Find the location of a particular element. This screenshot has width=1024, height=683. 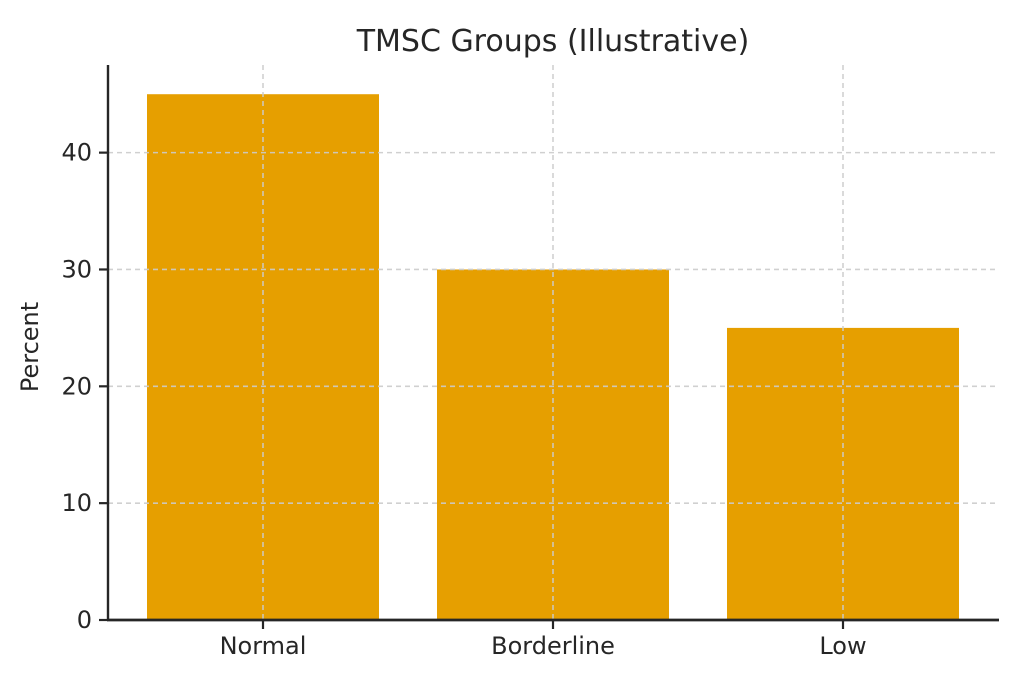

y-axis-label: Percent is located at coordinates (30, 347).